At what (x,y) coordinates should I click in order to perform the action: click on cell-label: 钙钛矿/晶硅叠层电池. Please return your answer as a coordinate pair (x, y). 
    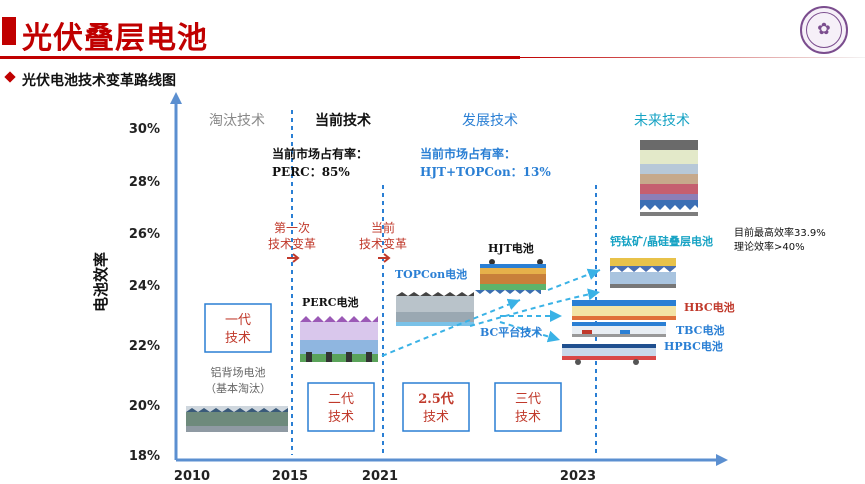
    Looking at the image, I should click on (661, 241).